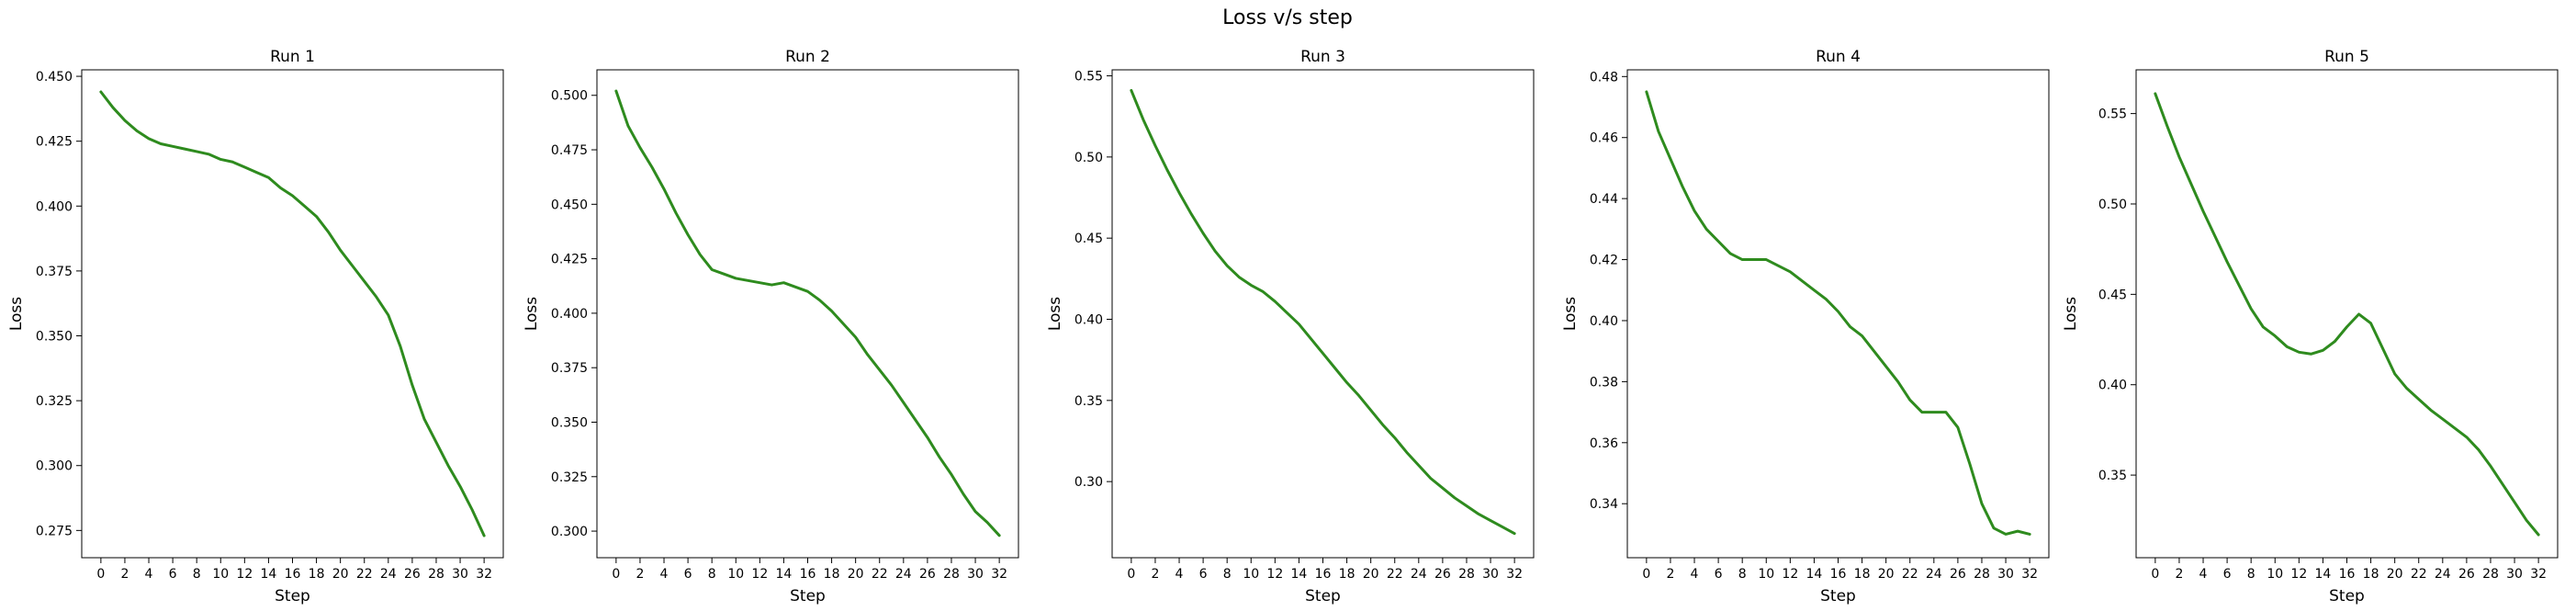 The height and width of the screenshot is (611, 2576). Describe the element at coordinates (2346, 57) in the screenshot. I see `panel-title: Run 5` at that location.